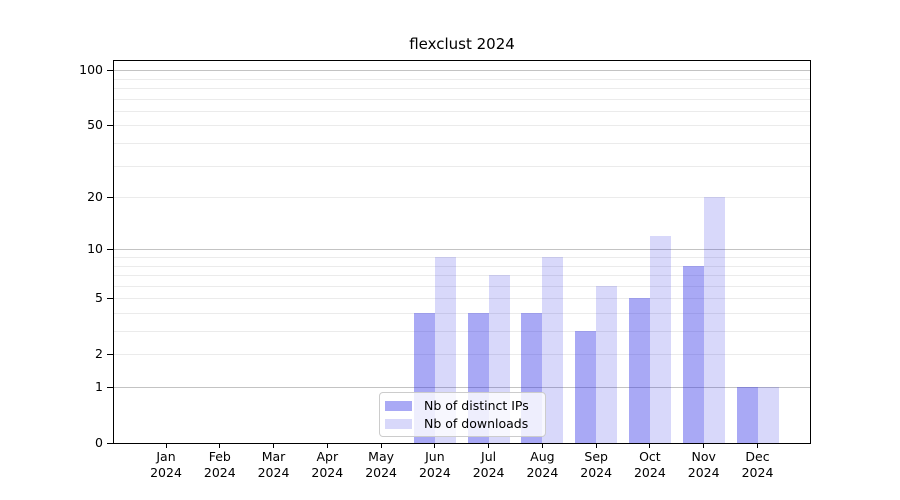  Describe the element at coordinates (553, 350) in the screenshot. I see `bar-downloads-aug` at that location.